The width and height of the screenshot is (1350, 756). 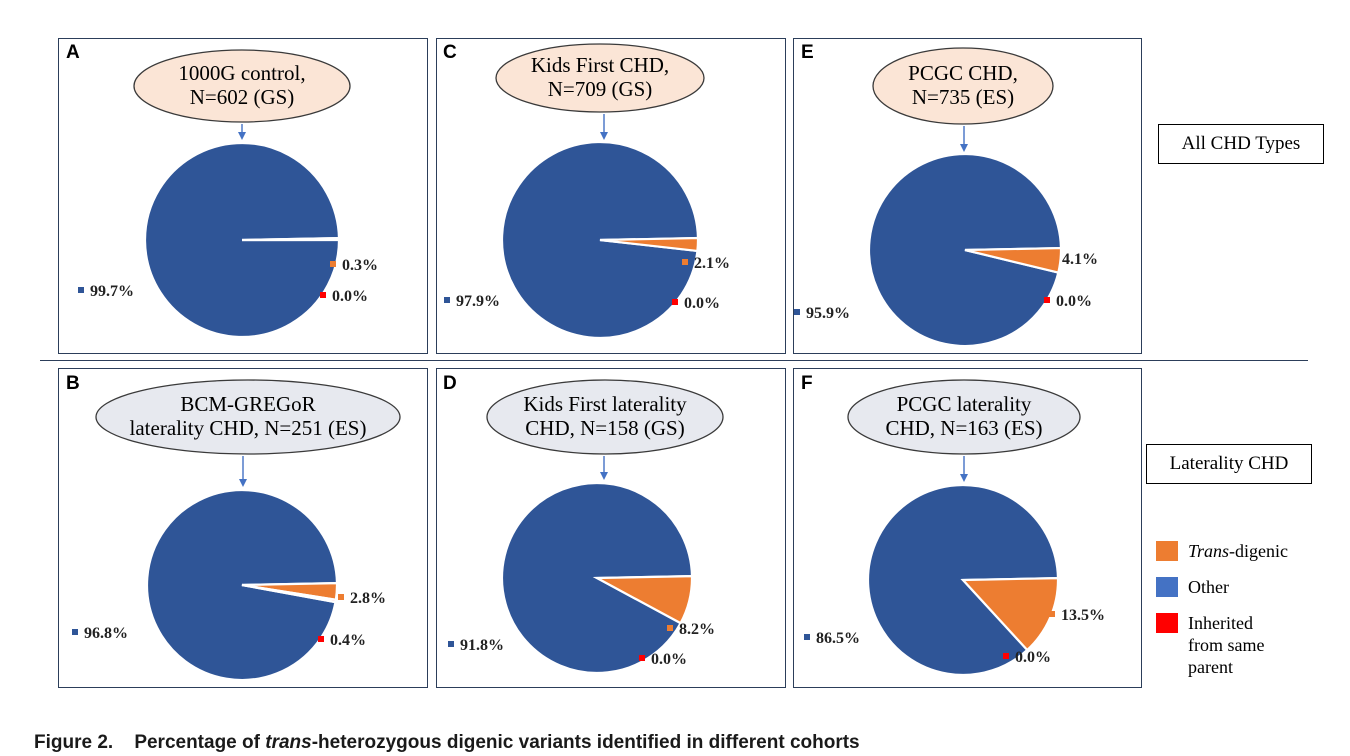 What do you see at coordinates (611, 528) in the screenshot?
I see `panel-d-frame` at bounding box center [611, 528].